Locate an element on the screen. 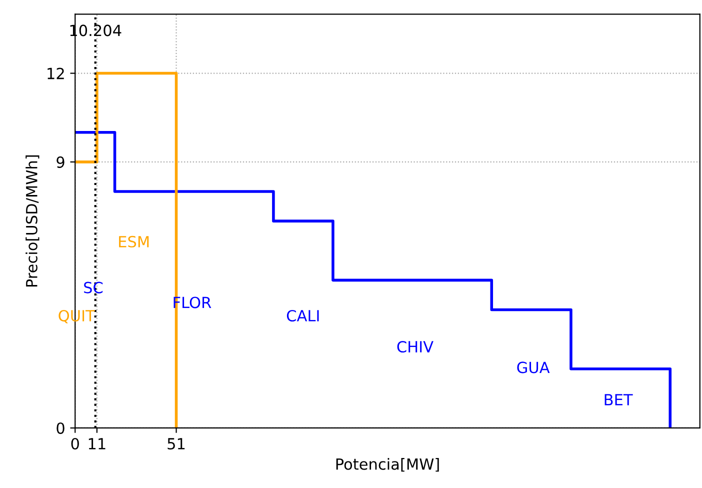 The height and width of the screenshot is (488, 702). annotation: CALI is located at coordinates (302, 316).